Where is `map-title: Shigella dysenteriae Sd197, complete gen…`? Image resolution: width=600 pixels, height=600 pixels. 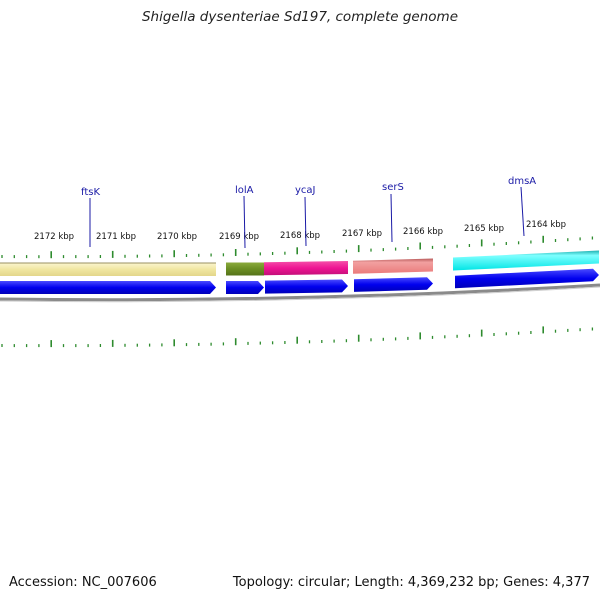
map-title: Shigella dysenteriae Sd197, complete gen… is located at coordinates (300, 17).